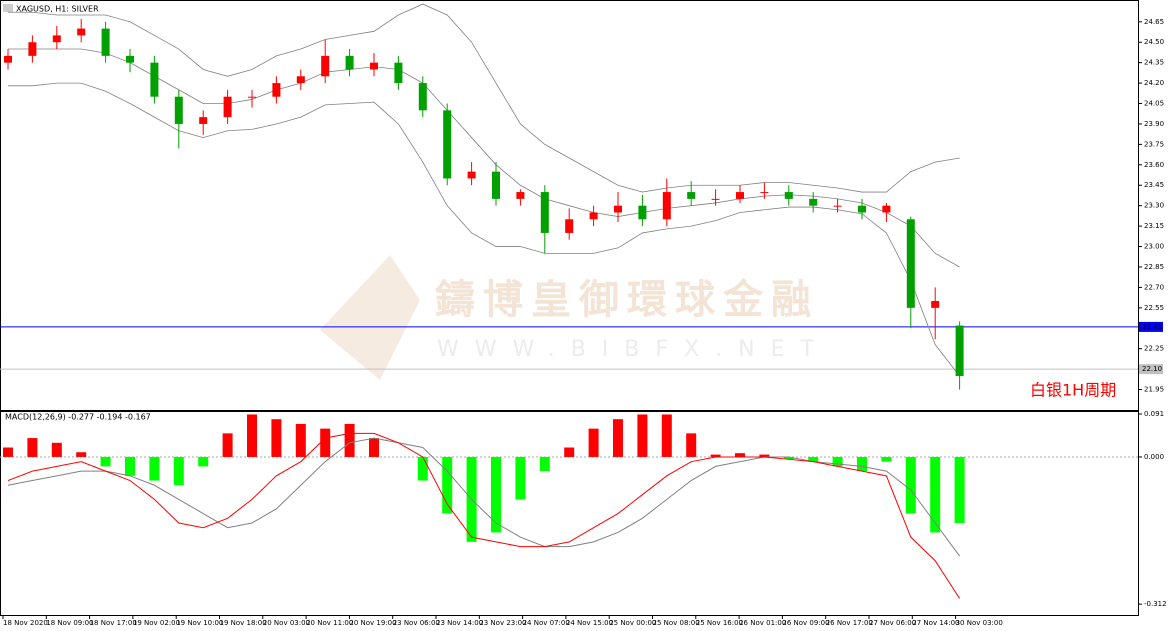  What do you see at coordinates (1154, 83) in the screenshot?
I see `y-tick-label: 24.20` at bounding box center [1154, 83].